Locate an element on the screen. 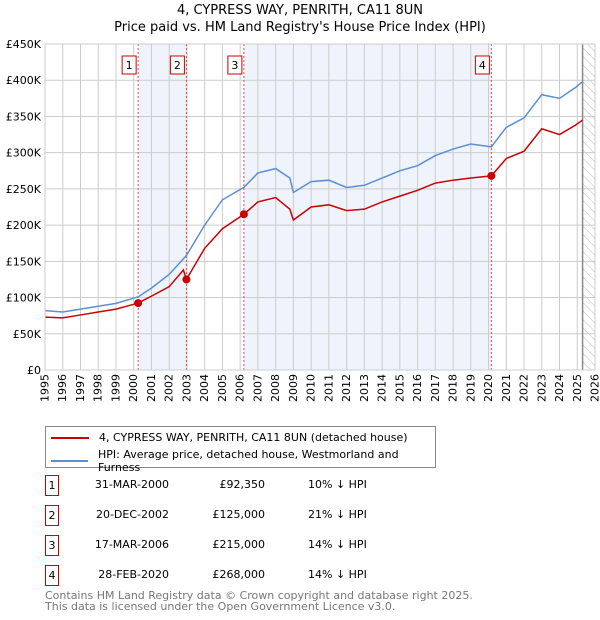  x-tick-label: 2026 is located at coordinates (594, 388).